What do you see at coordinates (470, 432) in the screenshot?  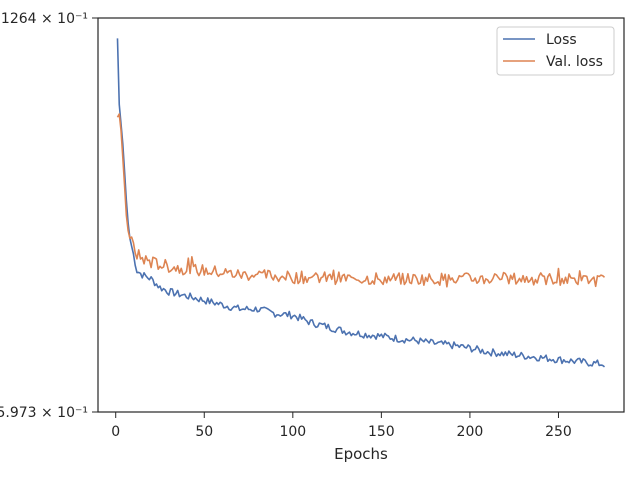 I see `x-tick-label: 200` at bounding box center [470, 432].